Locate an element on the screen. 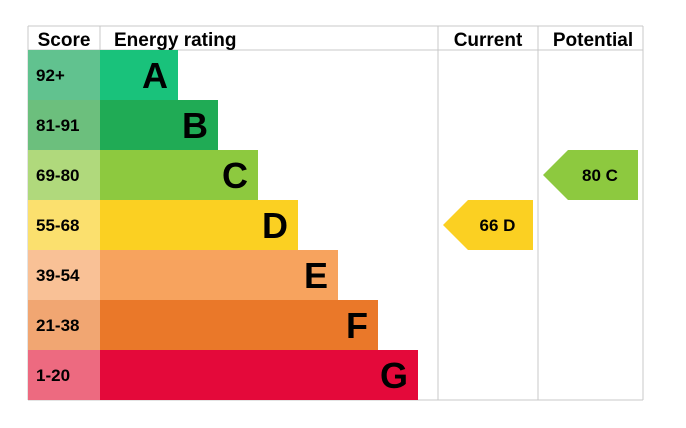  band-bar-f is located at coordinates (239, 325).